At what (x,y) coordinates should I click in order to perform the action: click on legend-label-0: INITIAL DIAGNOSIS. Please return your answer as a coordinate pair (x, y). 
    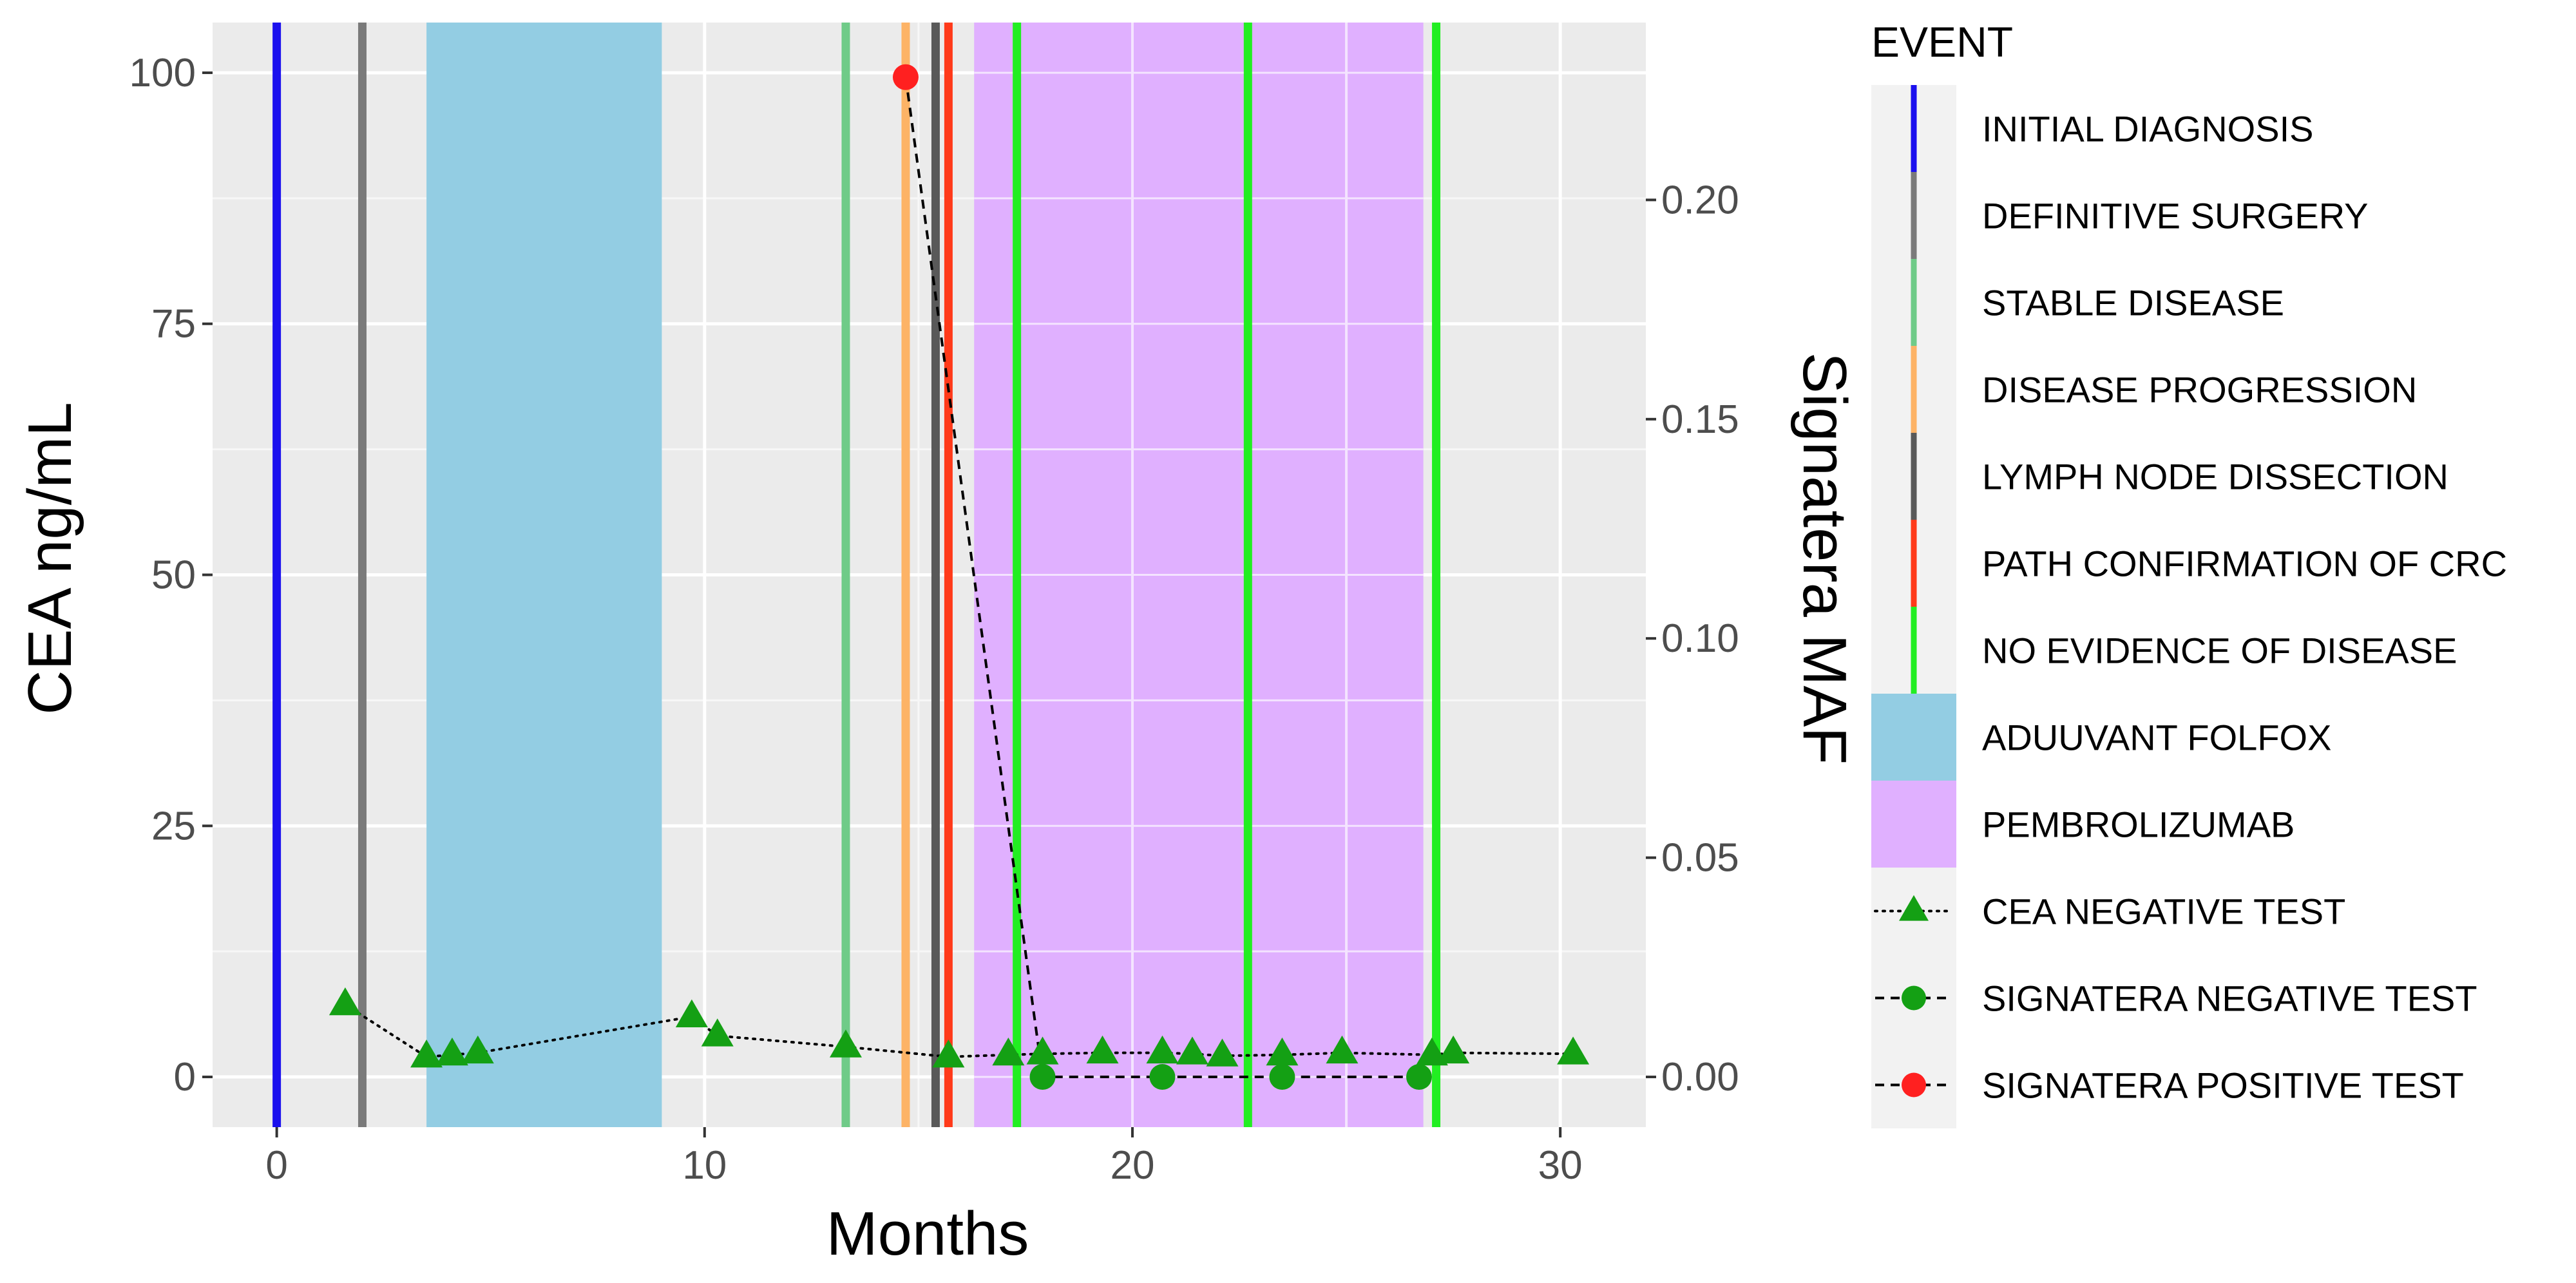
    Looking at the image, I should click on (2147, 129).